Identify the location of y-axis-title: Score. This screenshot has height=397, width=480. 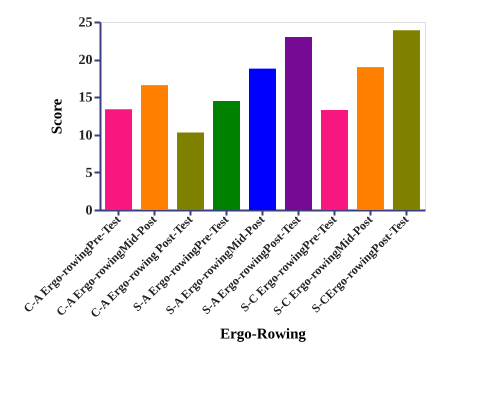
(58, 116).